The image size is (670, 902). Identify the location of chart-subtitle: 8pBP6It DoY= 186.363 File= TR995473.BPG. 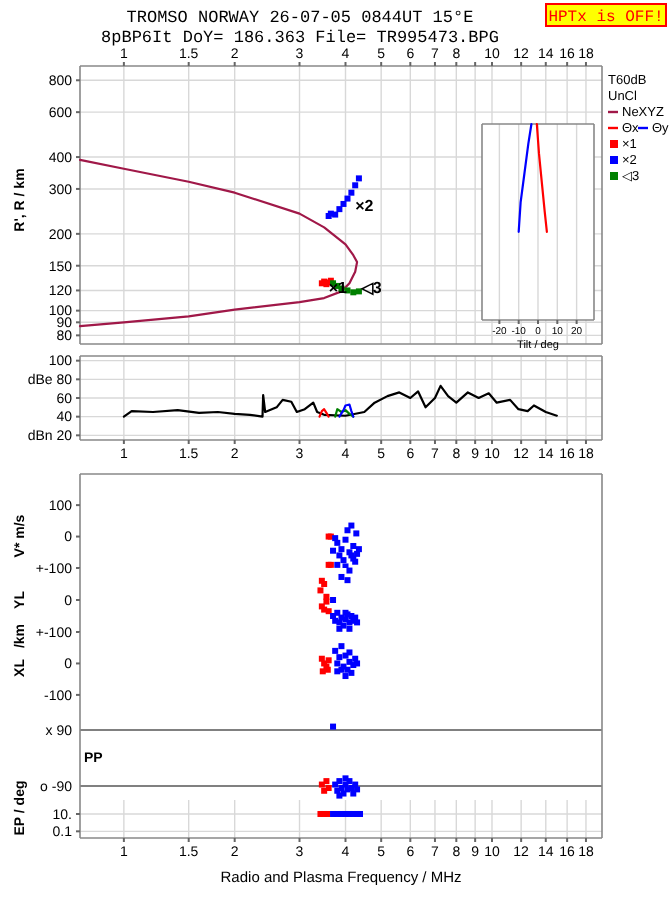
(300, 38).